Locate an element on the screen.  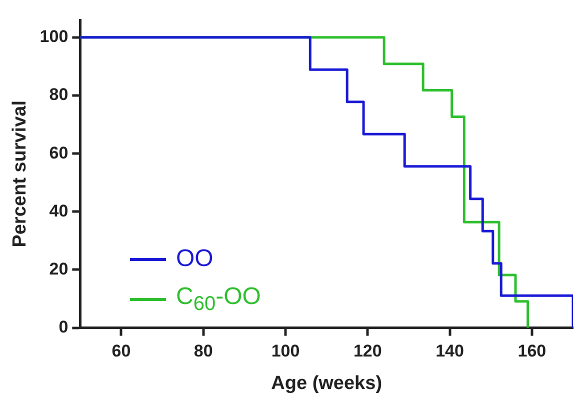
x-tick-label: 140 is located at coordinates (450, 351).